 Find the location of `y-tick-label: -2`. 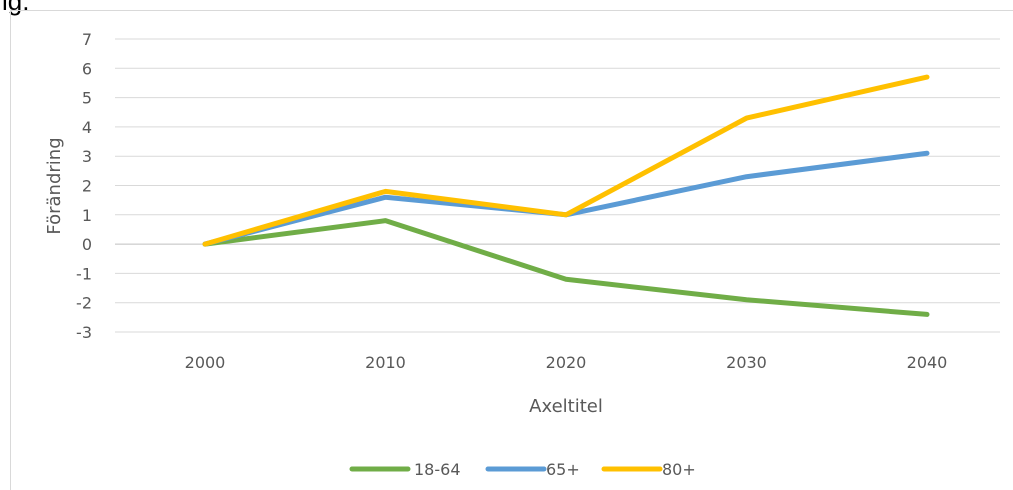

y-tick-label: -2 is located at coordinates (84, 303).